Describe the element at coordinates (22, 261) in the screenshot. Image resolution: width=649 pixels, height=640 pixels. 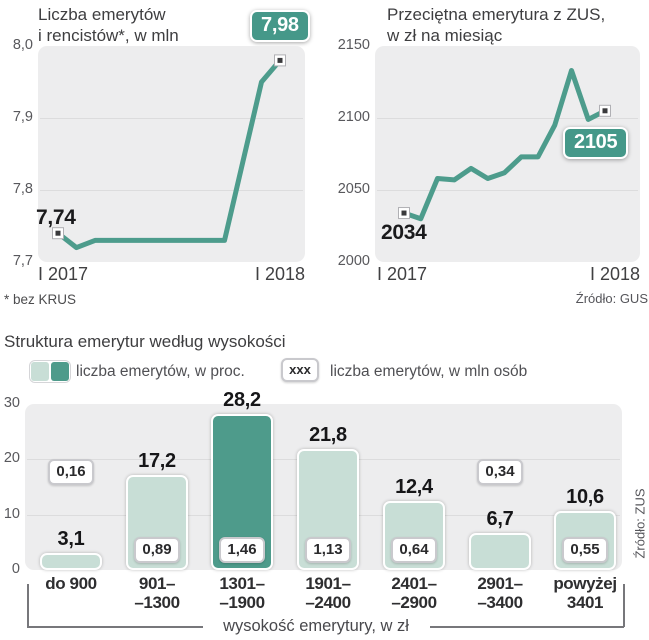
I see `y-tick-label: 7,7` at that location.